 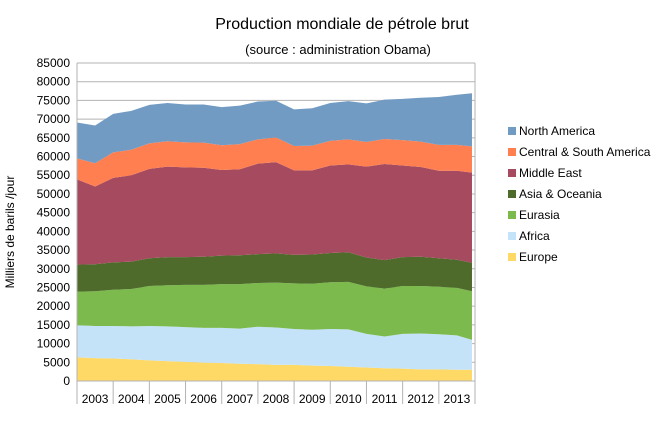 What do you see at coordinates (54, 250) in the screenshot?
I see `y-tick-label: 35000` at bounding box center [54, 250].